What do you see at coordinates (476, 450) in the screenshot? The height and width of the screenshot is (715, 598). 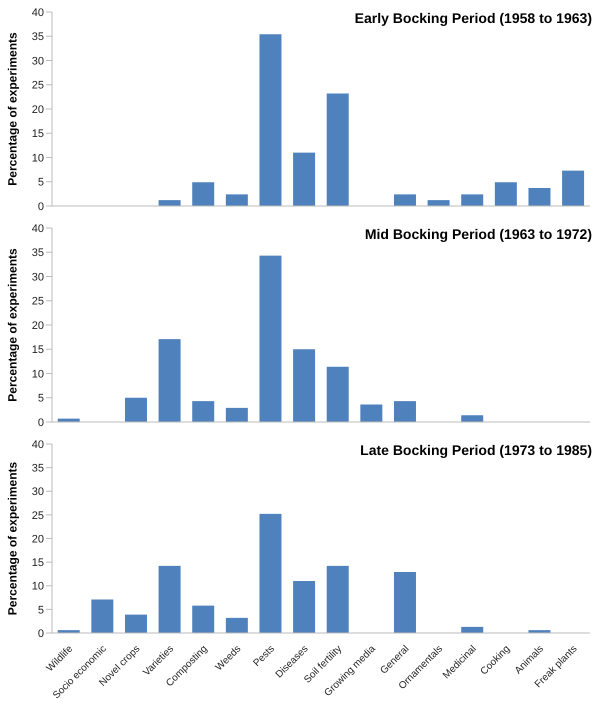 I see `chart-title: Late Bocking Period (1973 to 1985)` at bounding box center [476, 450].